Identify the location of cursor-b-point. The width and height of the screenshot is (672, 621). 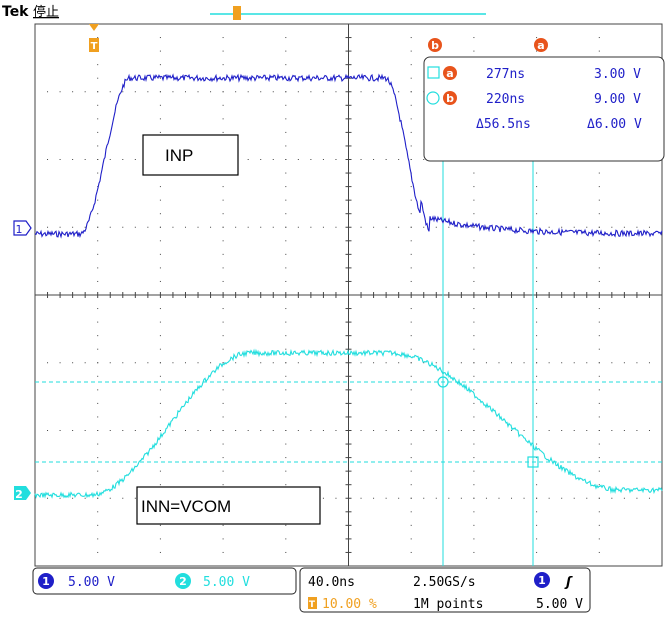
(443, 382).